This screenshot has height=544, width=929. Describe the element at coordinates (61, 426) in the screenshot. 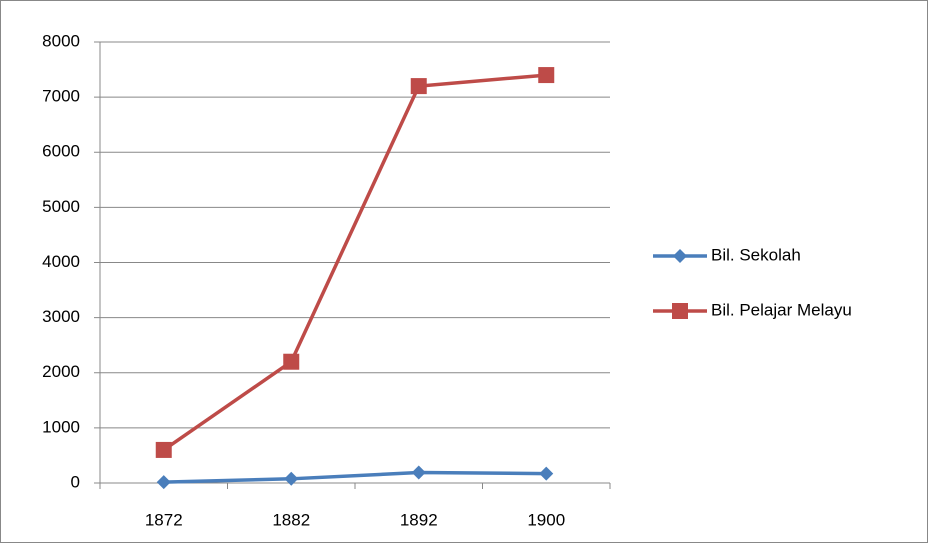

I see `y-tick-label: 1000` at that location.